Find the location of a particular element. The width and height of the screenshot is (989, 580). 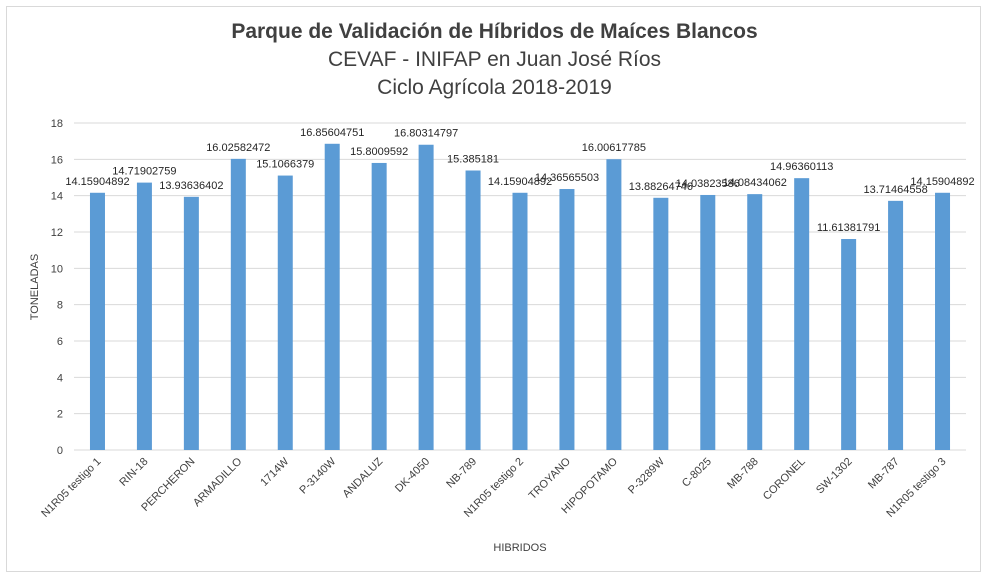

data-label: 15.385181 is located at coordinates (473, 160).